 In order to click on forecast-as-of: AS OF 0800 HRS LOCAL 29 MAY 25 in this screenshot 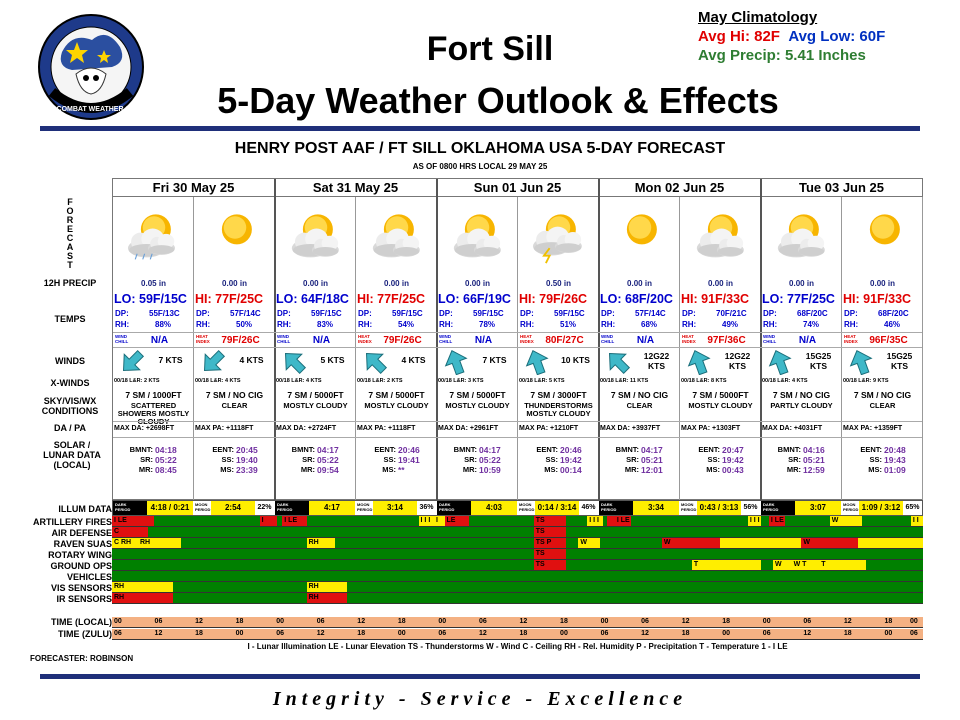, I will do `click(480, 166)`.